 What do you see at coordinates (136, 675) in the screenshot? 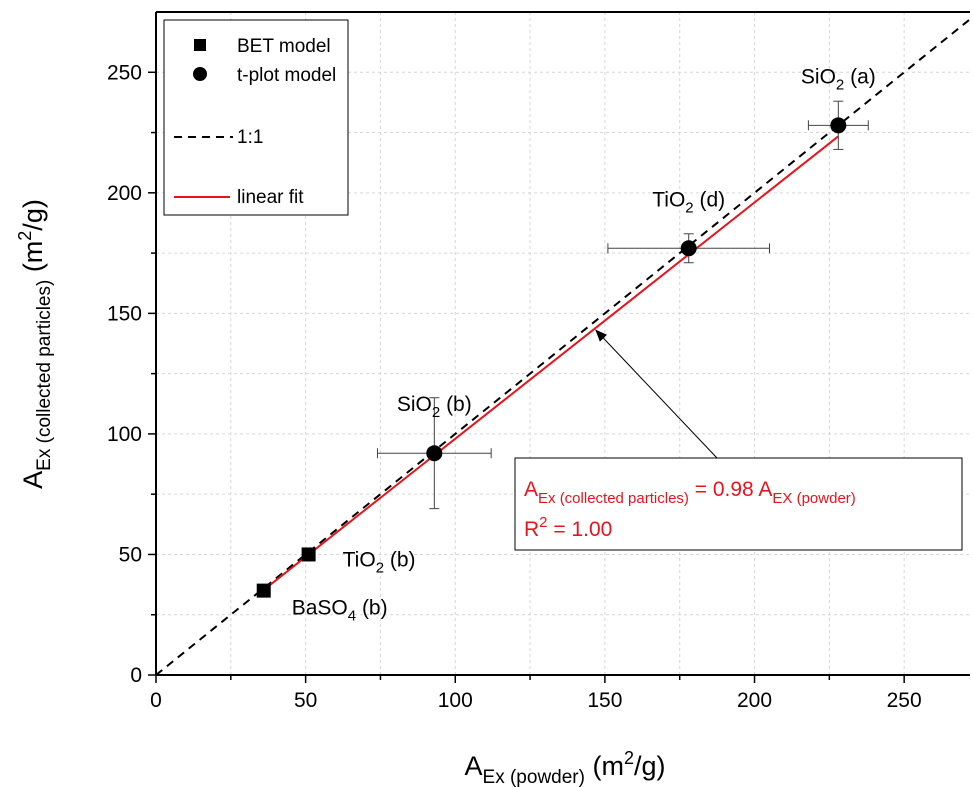
I see `y-tick-label: 0` at bounding box center [136, 675].